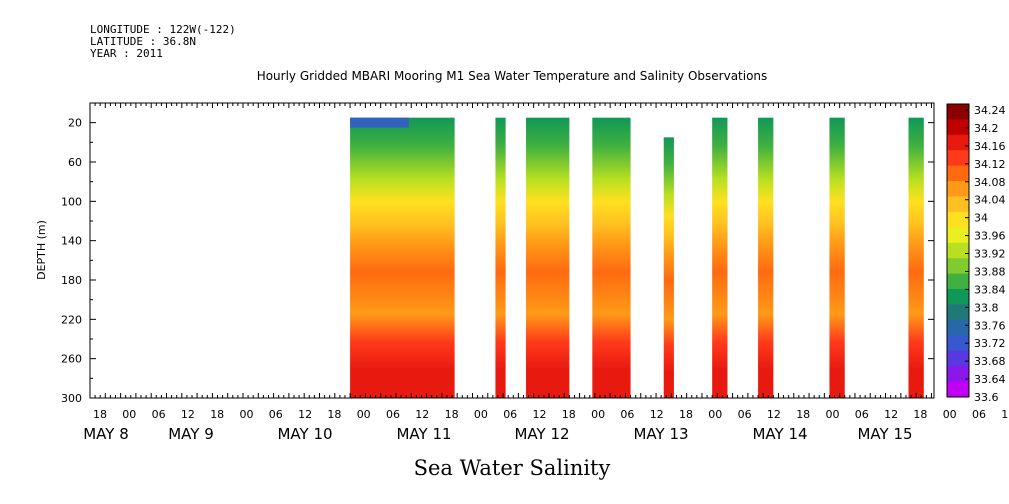 The height and width of the screenshot is (504, 1009). I want to click on y-tick-label: 140, so click(71, 241).